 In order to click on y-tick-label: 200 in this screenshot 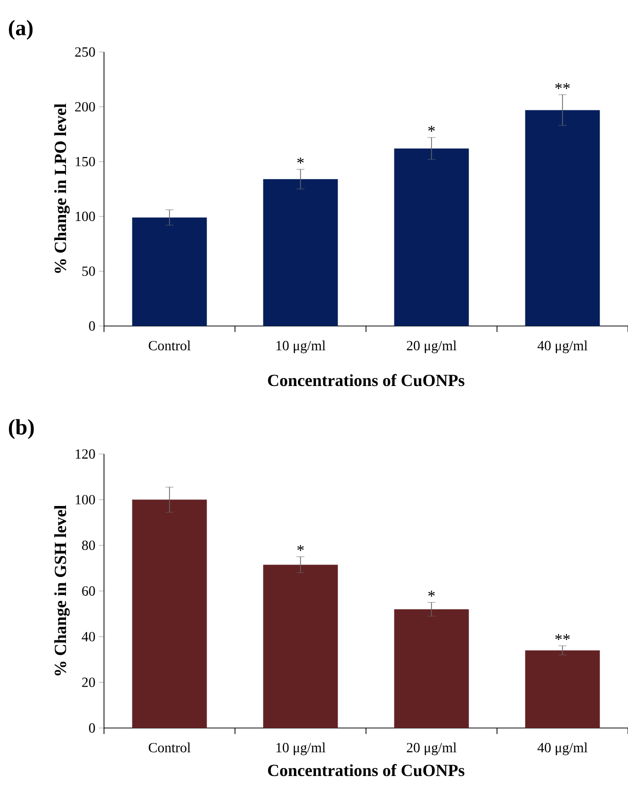, I will do `click(85, 107)`.